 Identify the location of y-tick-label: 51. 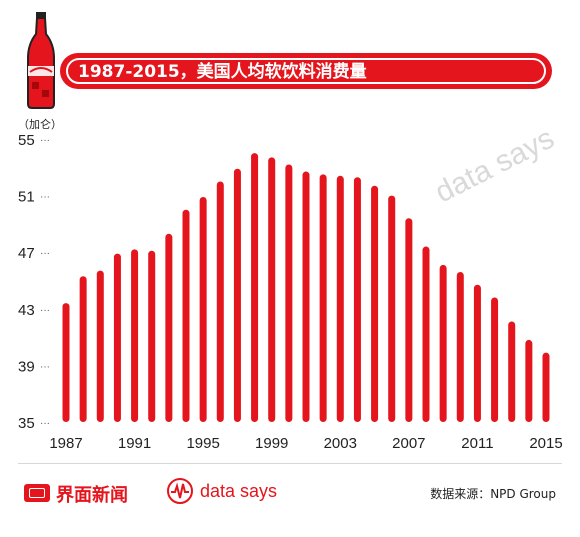
(26, 197).